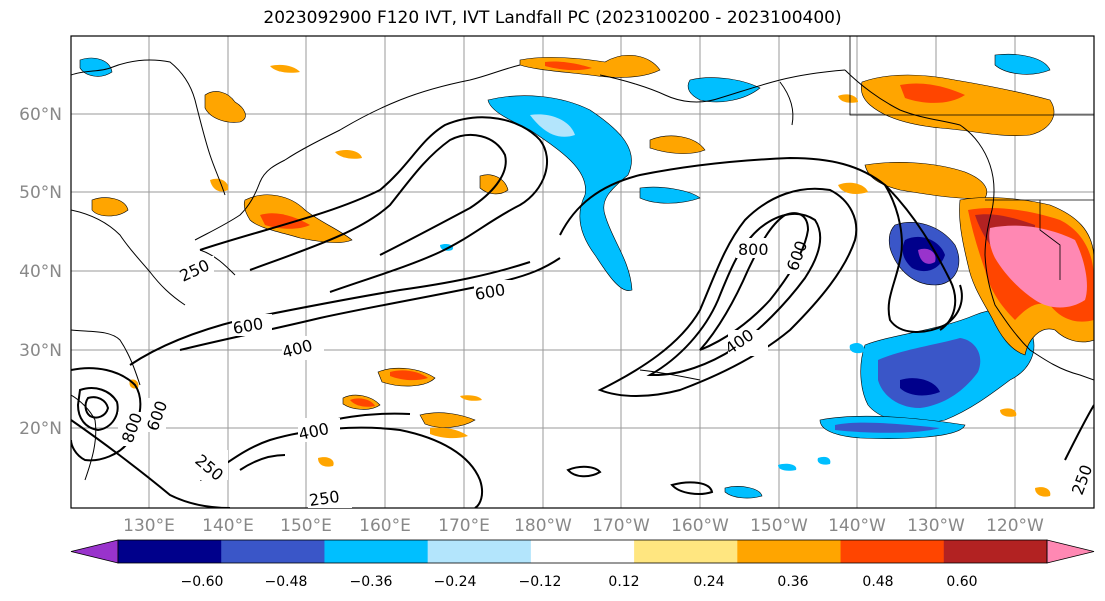  I want to click on lon-label: 180°W, so click(543, 526).